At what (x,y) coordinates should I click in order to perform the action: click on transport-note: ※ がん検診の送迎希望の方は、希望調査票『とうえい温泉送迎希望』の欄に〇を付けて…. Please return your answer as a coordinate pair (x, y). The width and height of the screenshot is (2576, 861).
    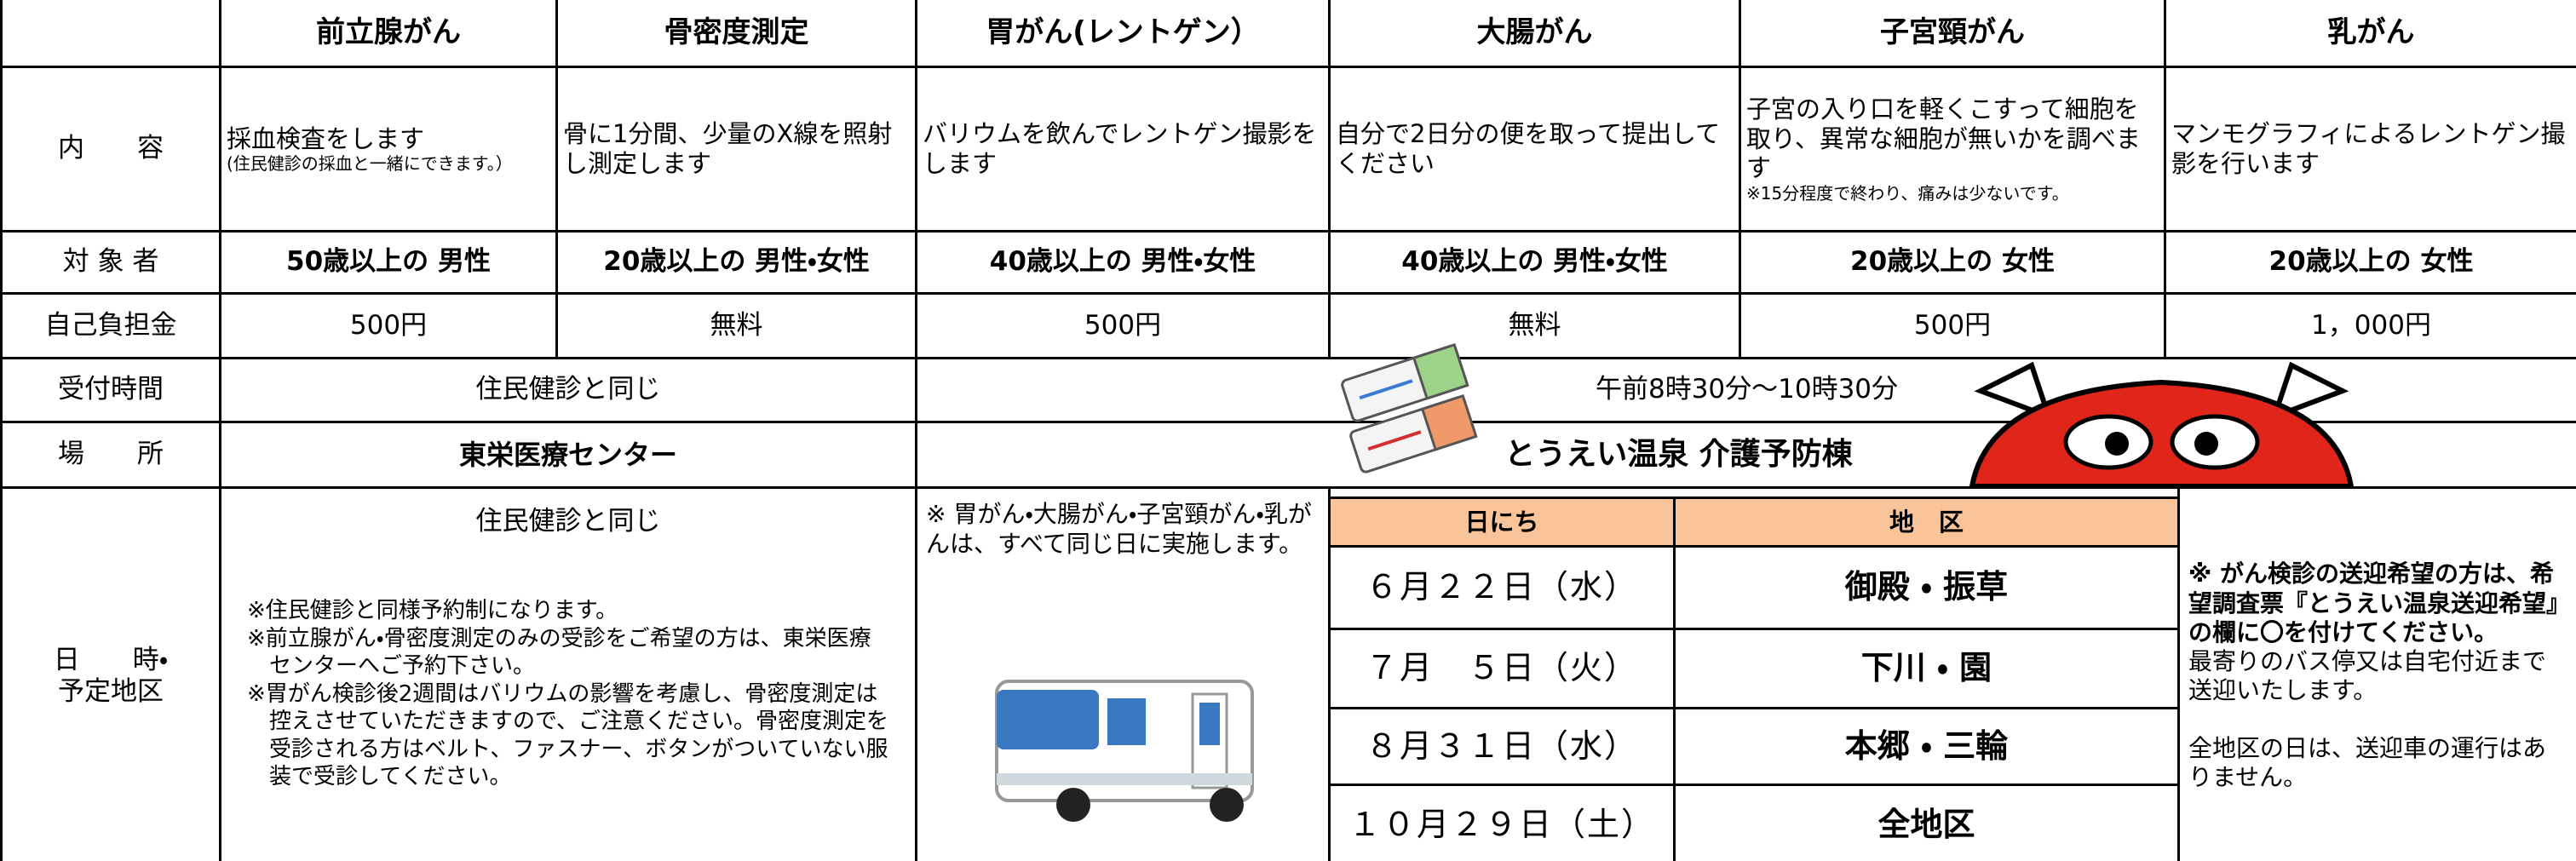
    Looking at the image, I should click on (2374, 603).